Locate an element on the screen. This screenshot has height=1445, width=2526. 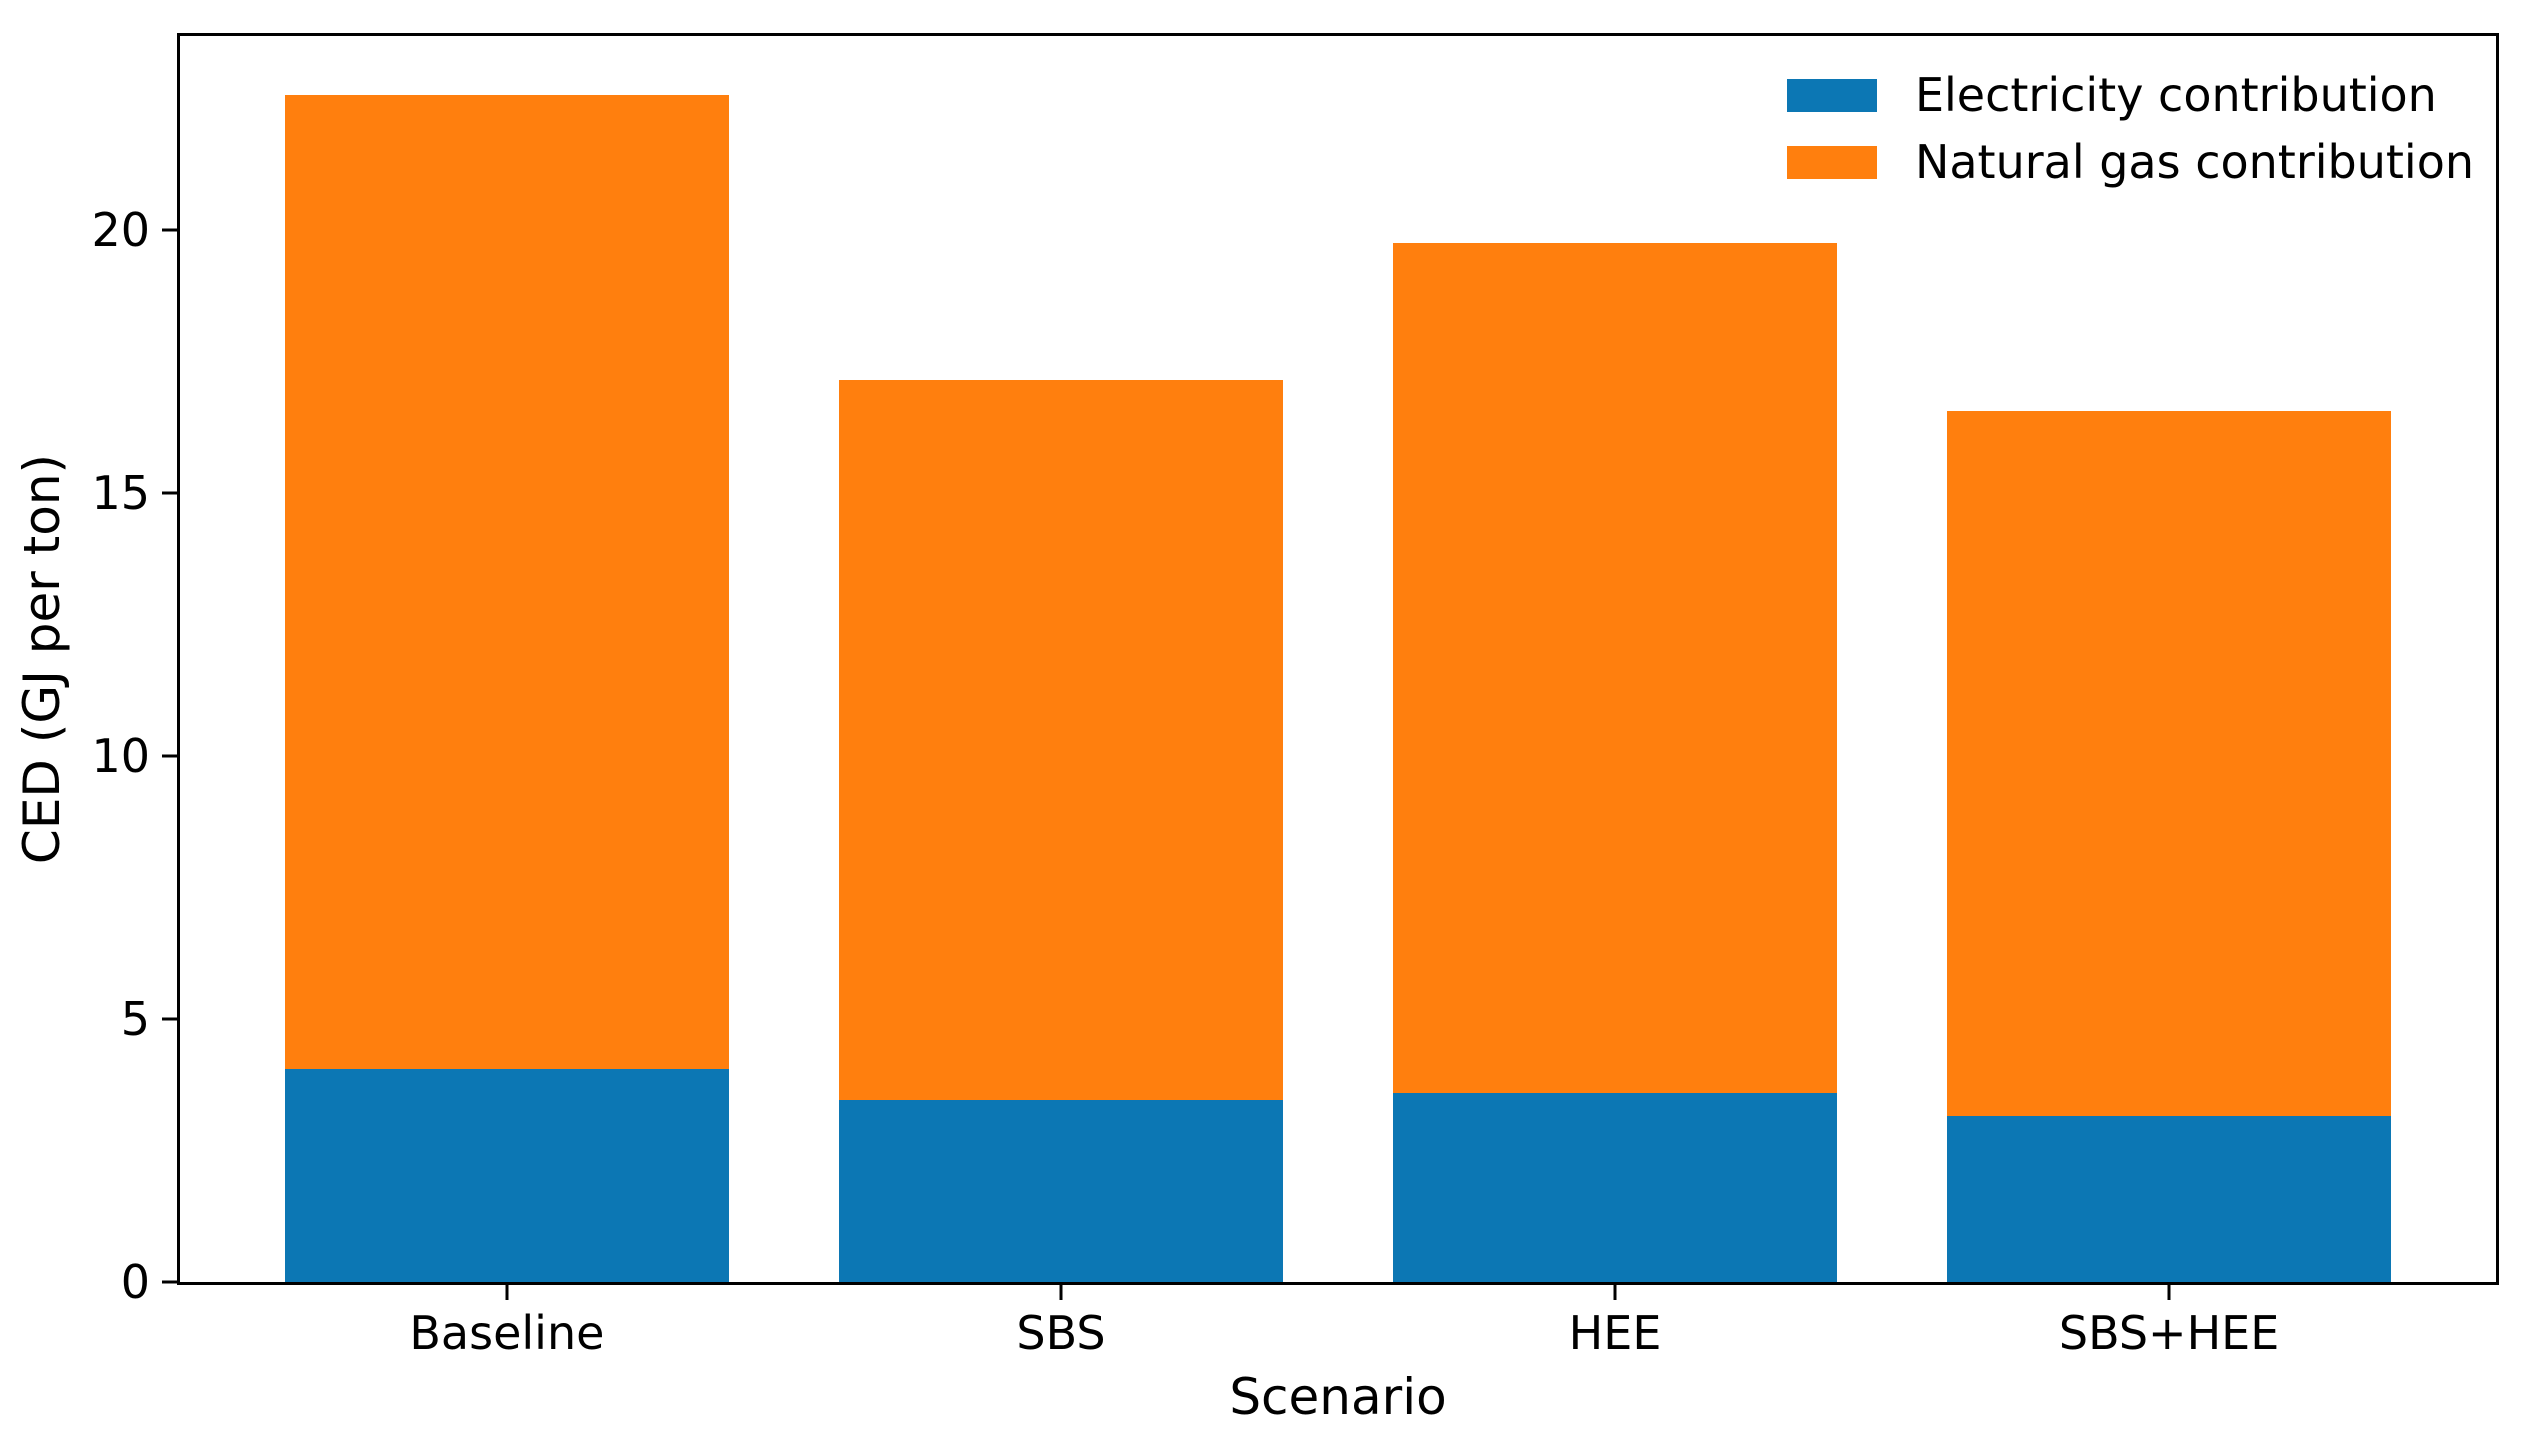
legend-label: Electricity contribution is located at coordinates (2175, 95).